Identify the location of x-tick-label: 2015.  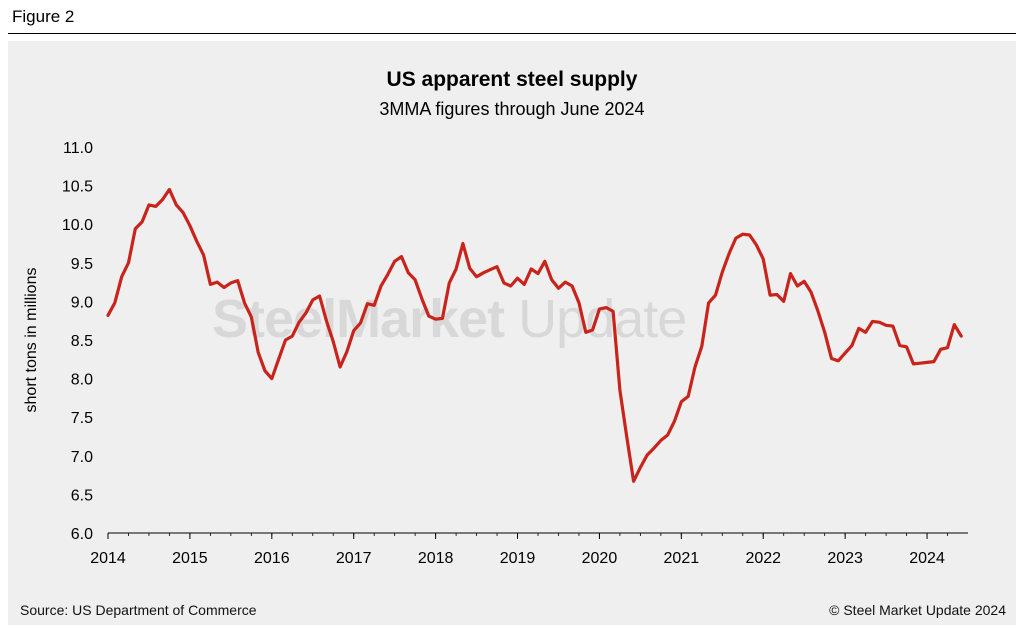
(190, 558).